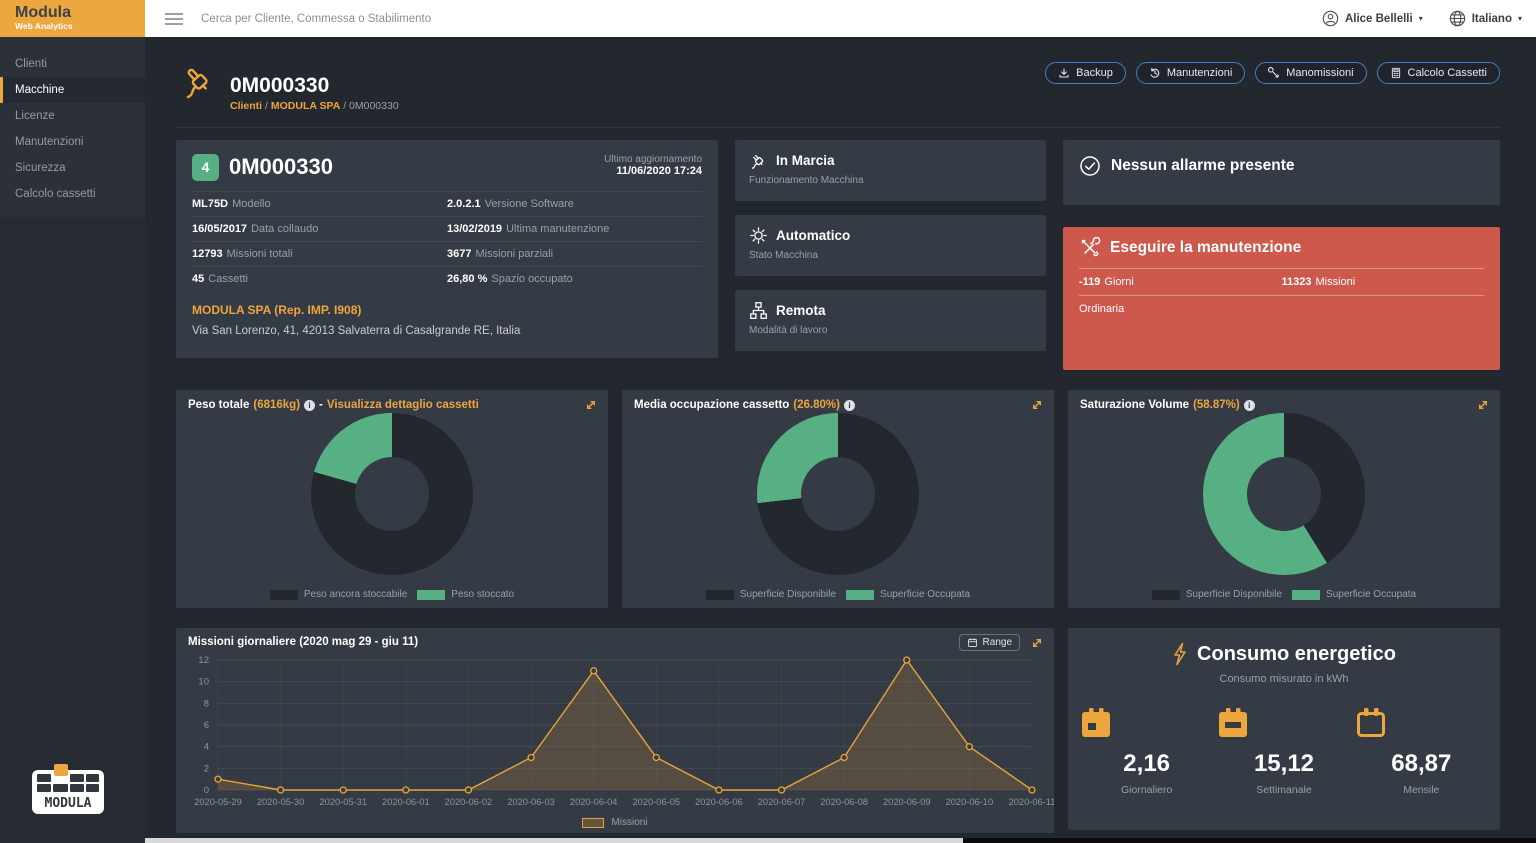 The height and width of the screenshot is (843, 1536). I want to click on svg-text: MODULA, so click(68, 803).